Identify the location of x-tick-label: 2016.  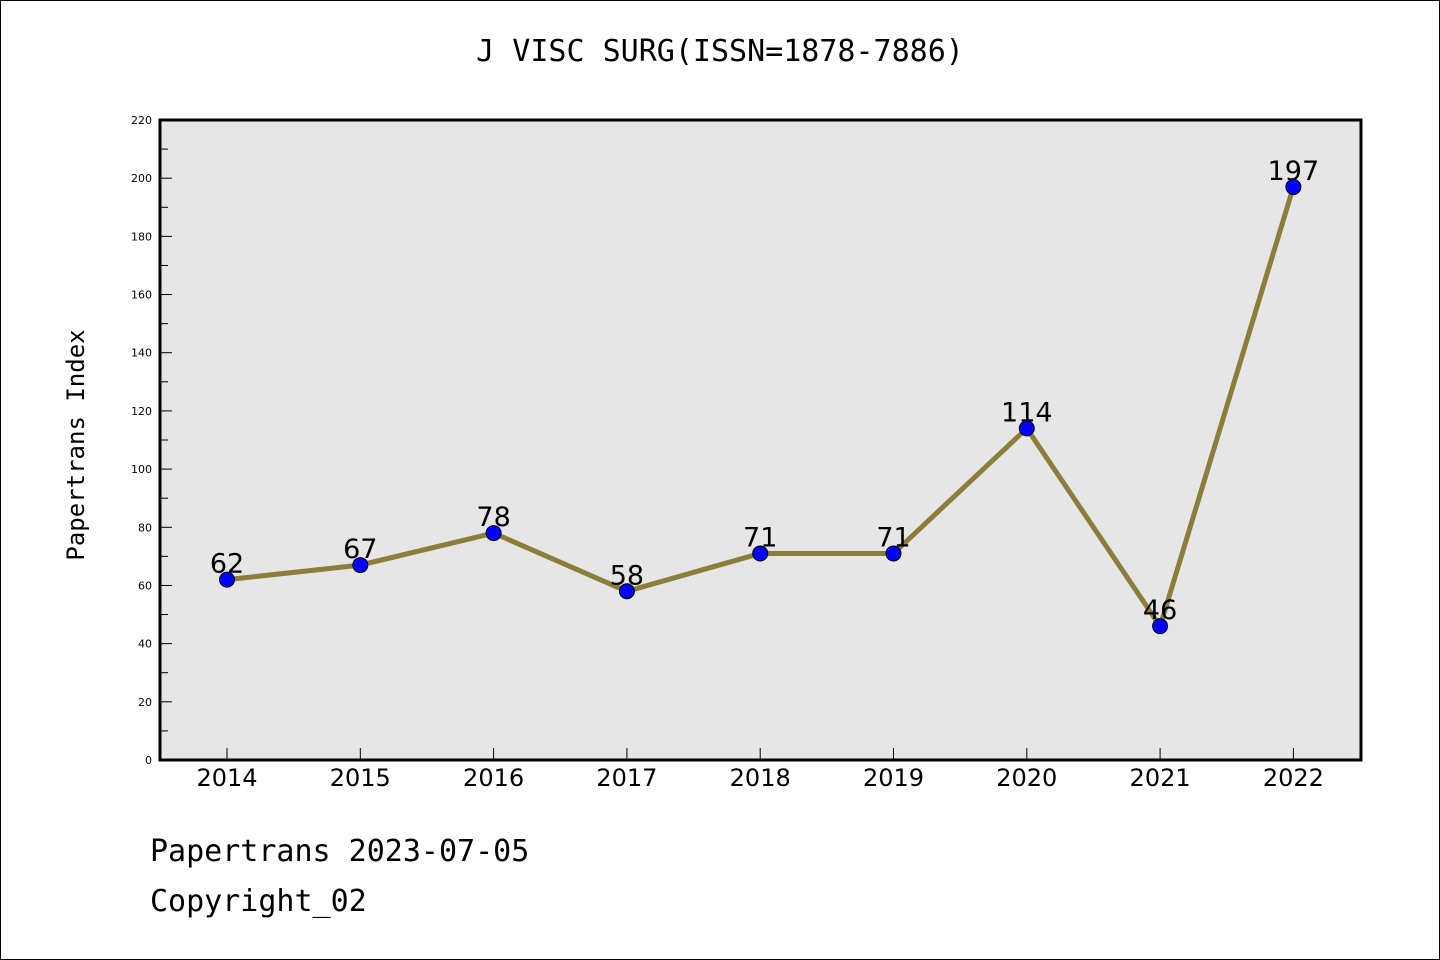
(493, 778).